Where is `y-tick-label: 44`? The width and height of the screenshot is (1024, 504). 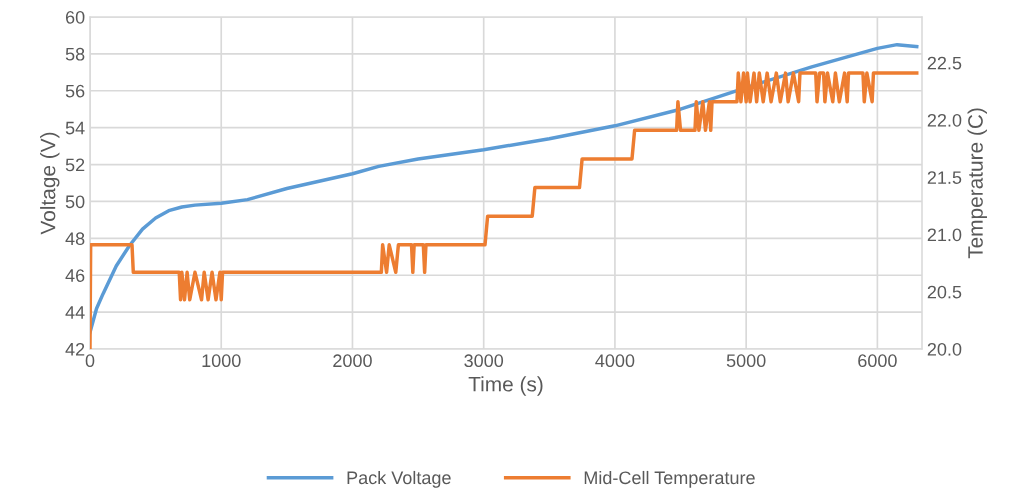
y-tick-label: 44 is located at coordinates (75, 312).